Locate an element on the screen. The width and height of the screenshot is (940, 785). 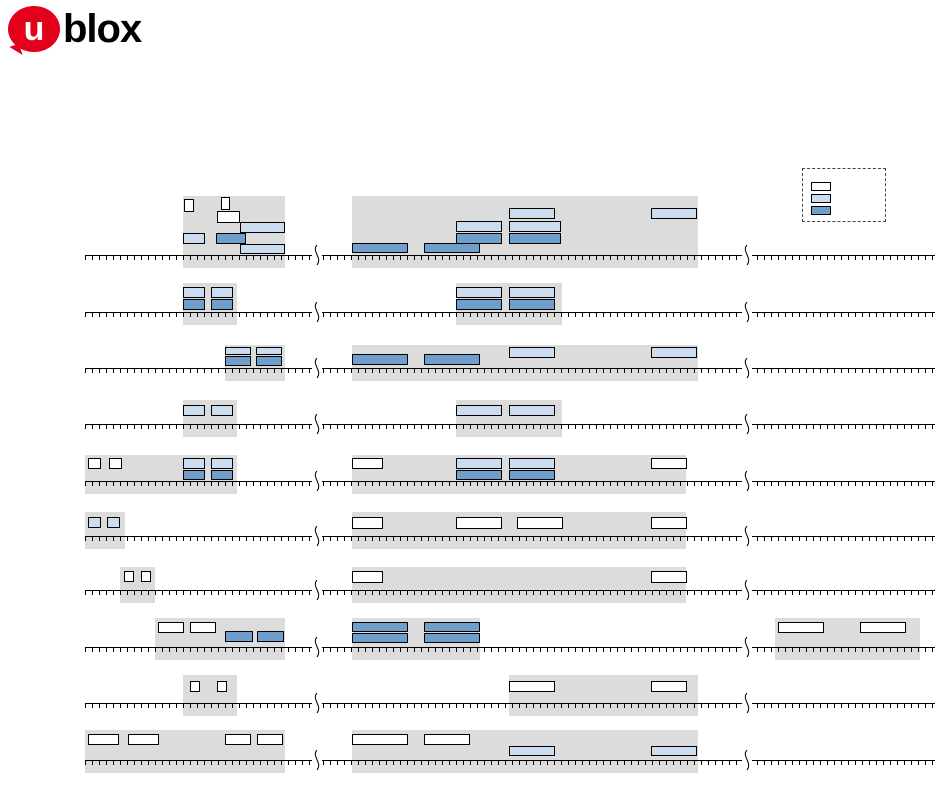
ublox-logo: u blox is located at coordinates (75, 29).